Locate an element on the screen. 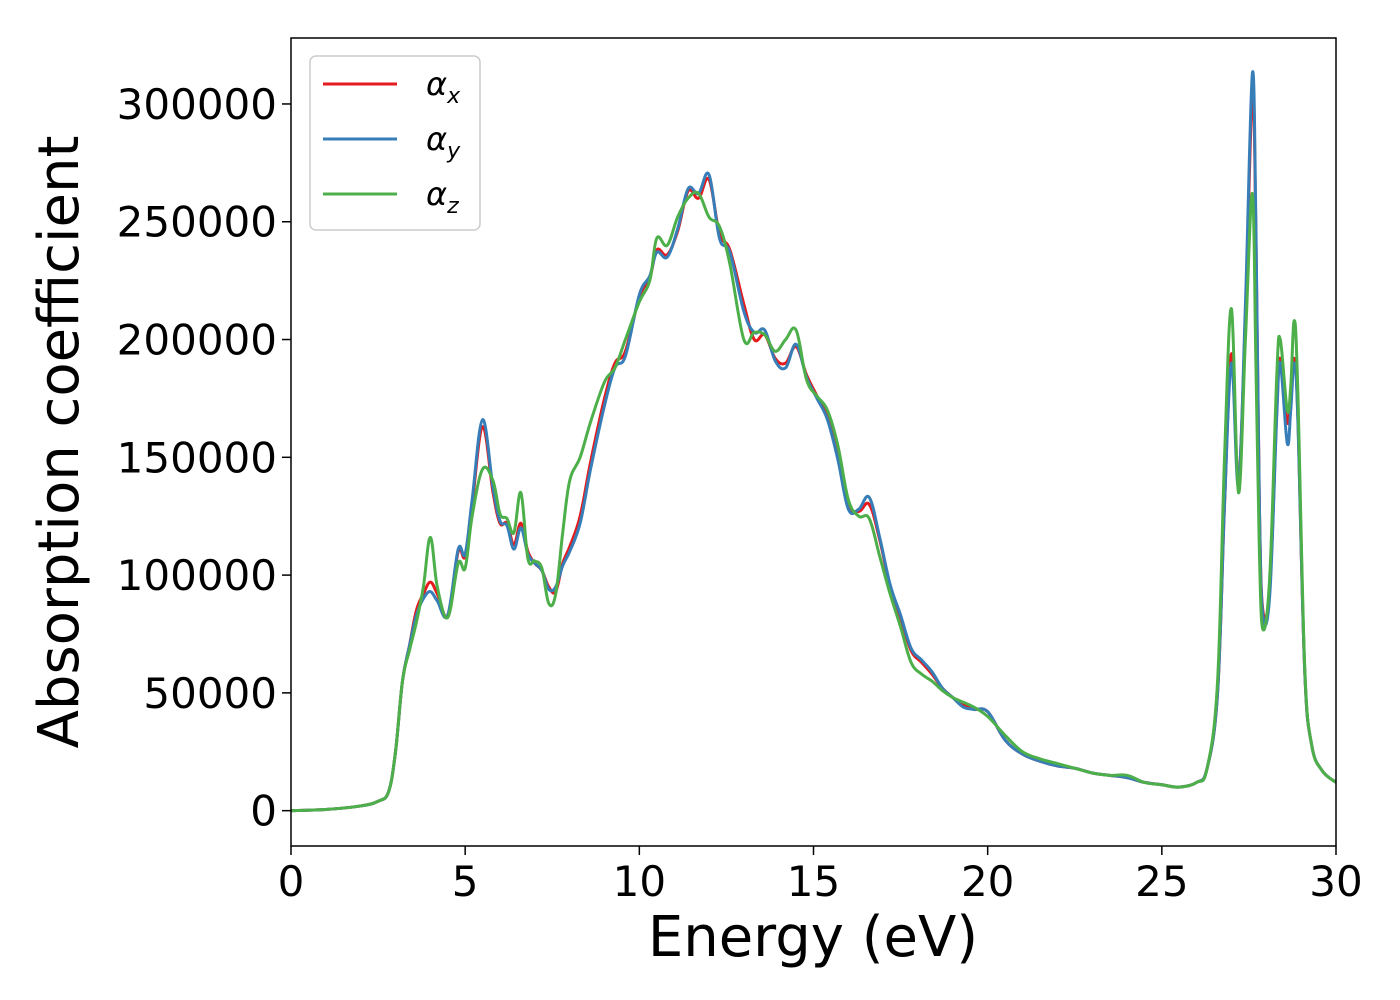 Image resolution: width=1400 pixels, height=1000 pixels. x-axis-label: Energy (eV) is located at coordinates (813, 937).